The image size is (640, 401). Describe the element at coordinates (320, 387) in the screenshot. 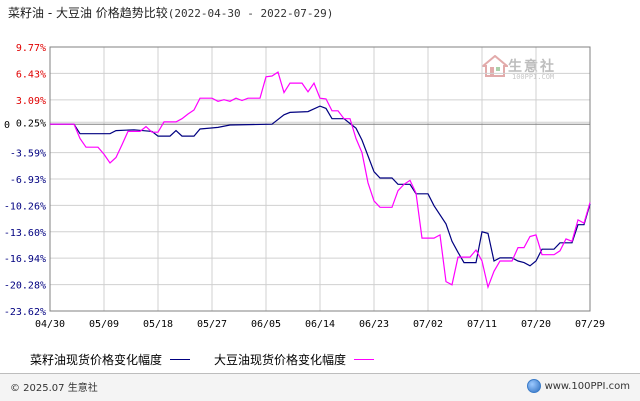

I see `footer-bar: © 2025.07 生意社 www.100PPI.com` at that location.